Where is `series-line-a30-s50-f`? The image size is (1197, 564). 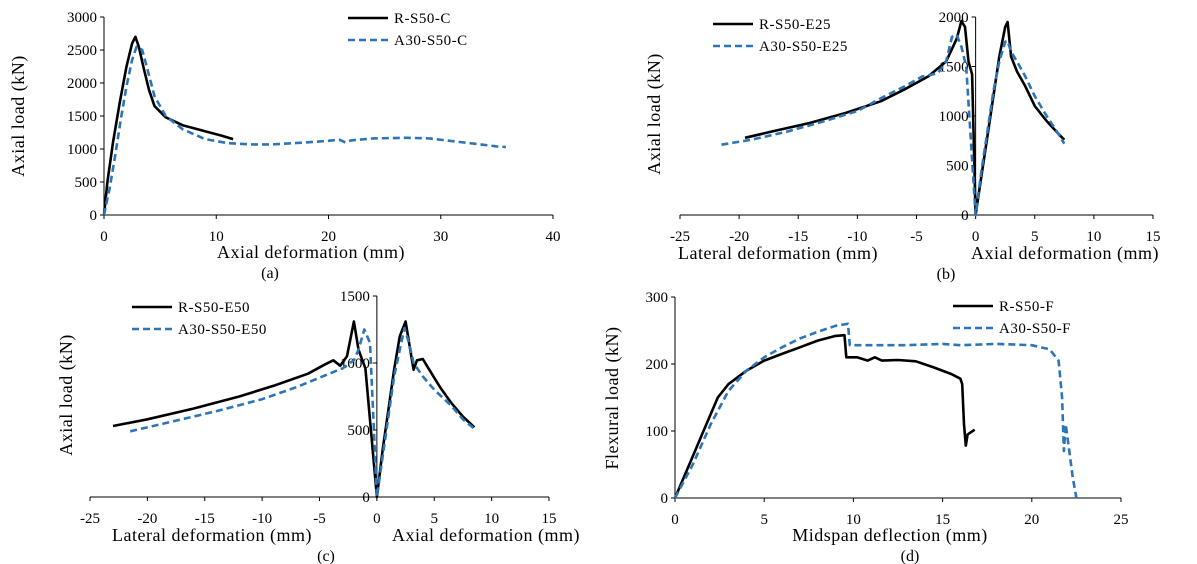 series-line-a30-s50-f is located at coordinates (875, 410).